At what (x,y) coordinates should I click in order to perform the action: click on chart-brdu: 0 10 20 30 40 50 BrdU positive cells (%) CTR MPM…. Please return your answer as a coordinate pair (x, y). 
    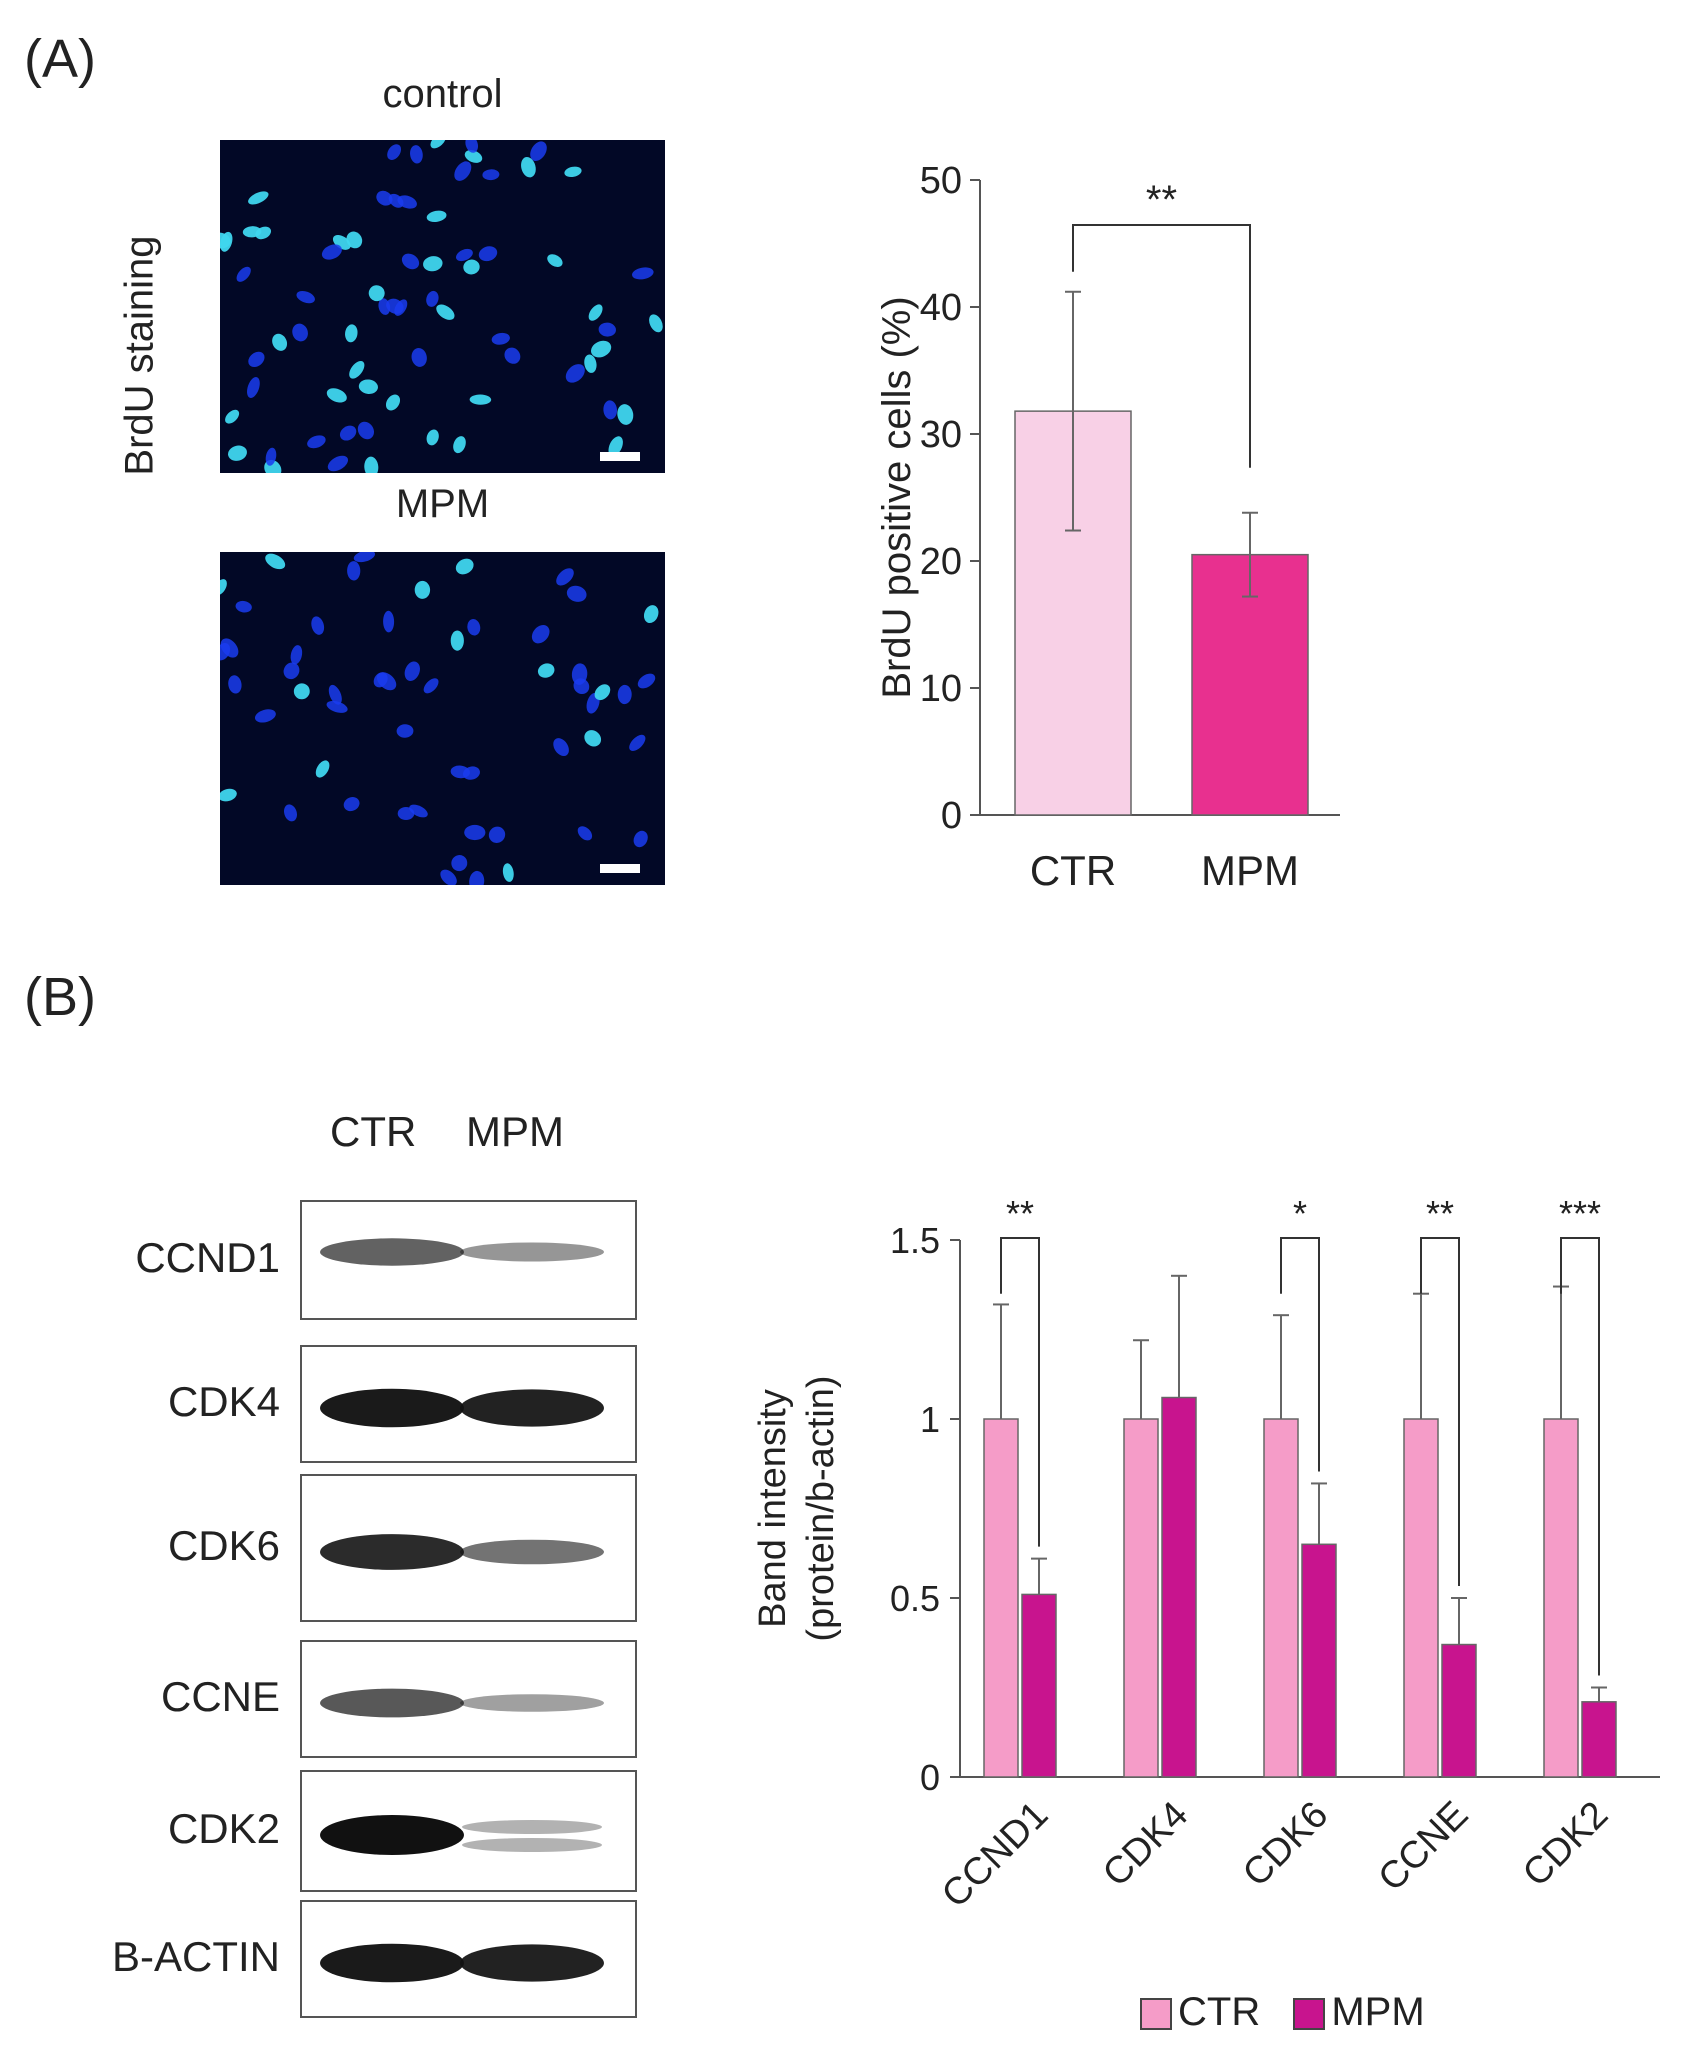
    Looking at the image, I should click on (1127, 535).